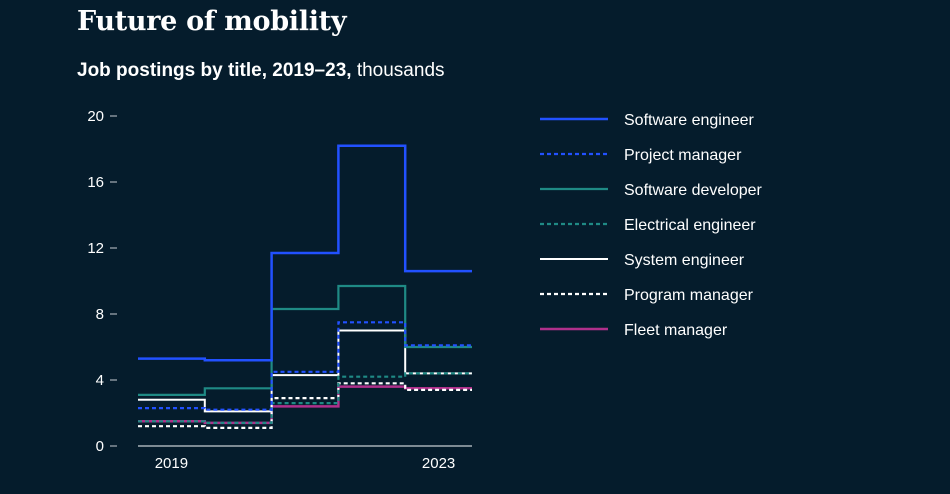 This screenshot has height=494, width=950. What do you see at coordinates (305, 371) in the screenshot?
I see `series-line-system-engineer` at bounding box center [305, 371].